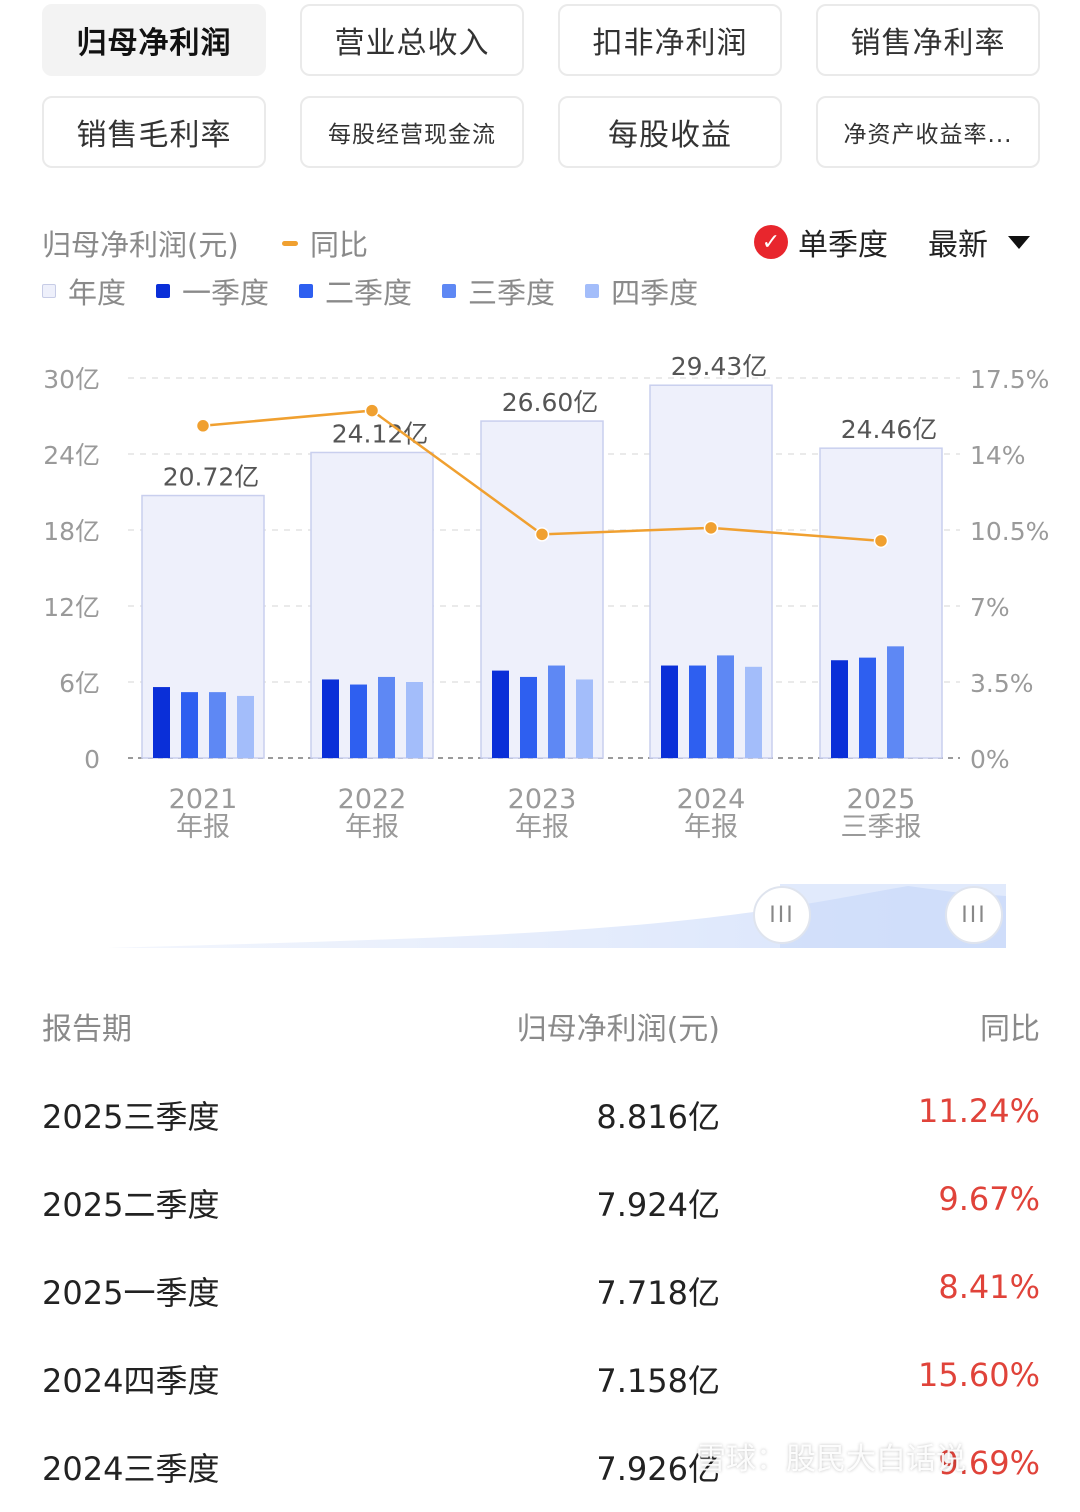 The image size is (1080, 1512). Describe the element at coordinates (831, 1459) in the screenshot. I see `watermark: 雪球：股民大白话说` at that location.